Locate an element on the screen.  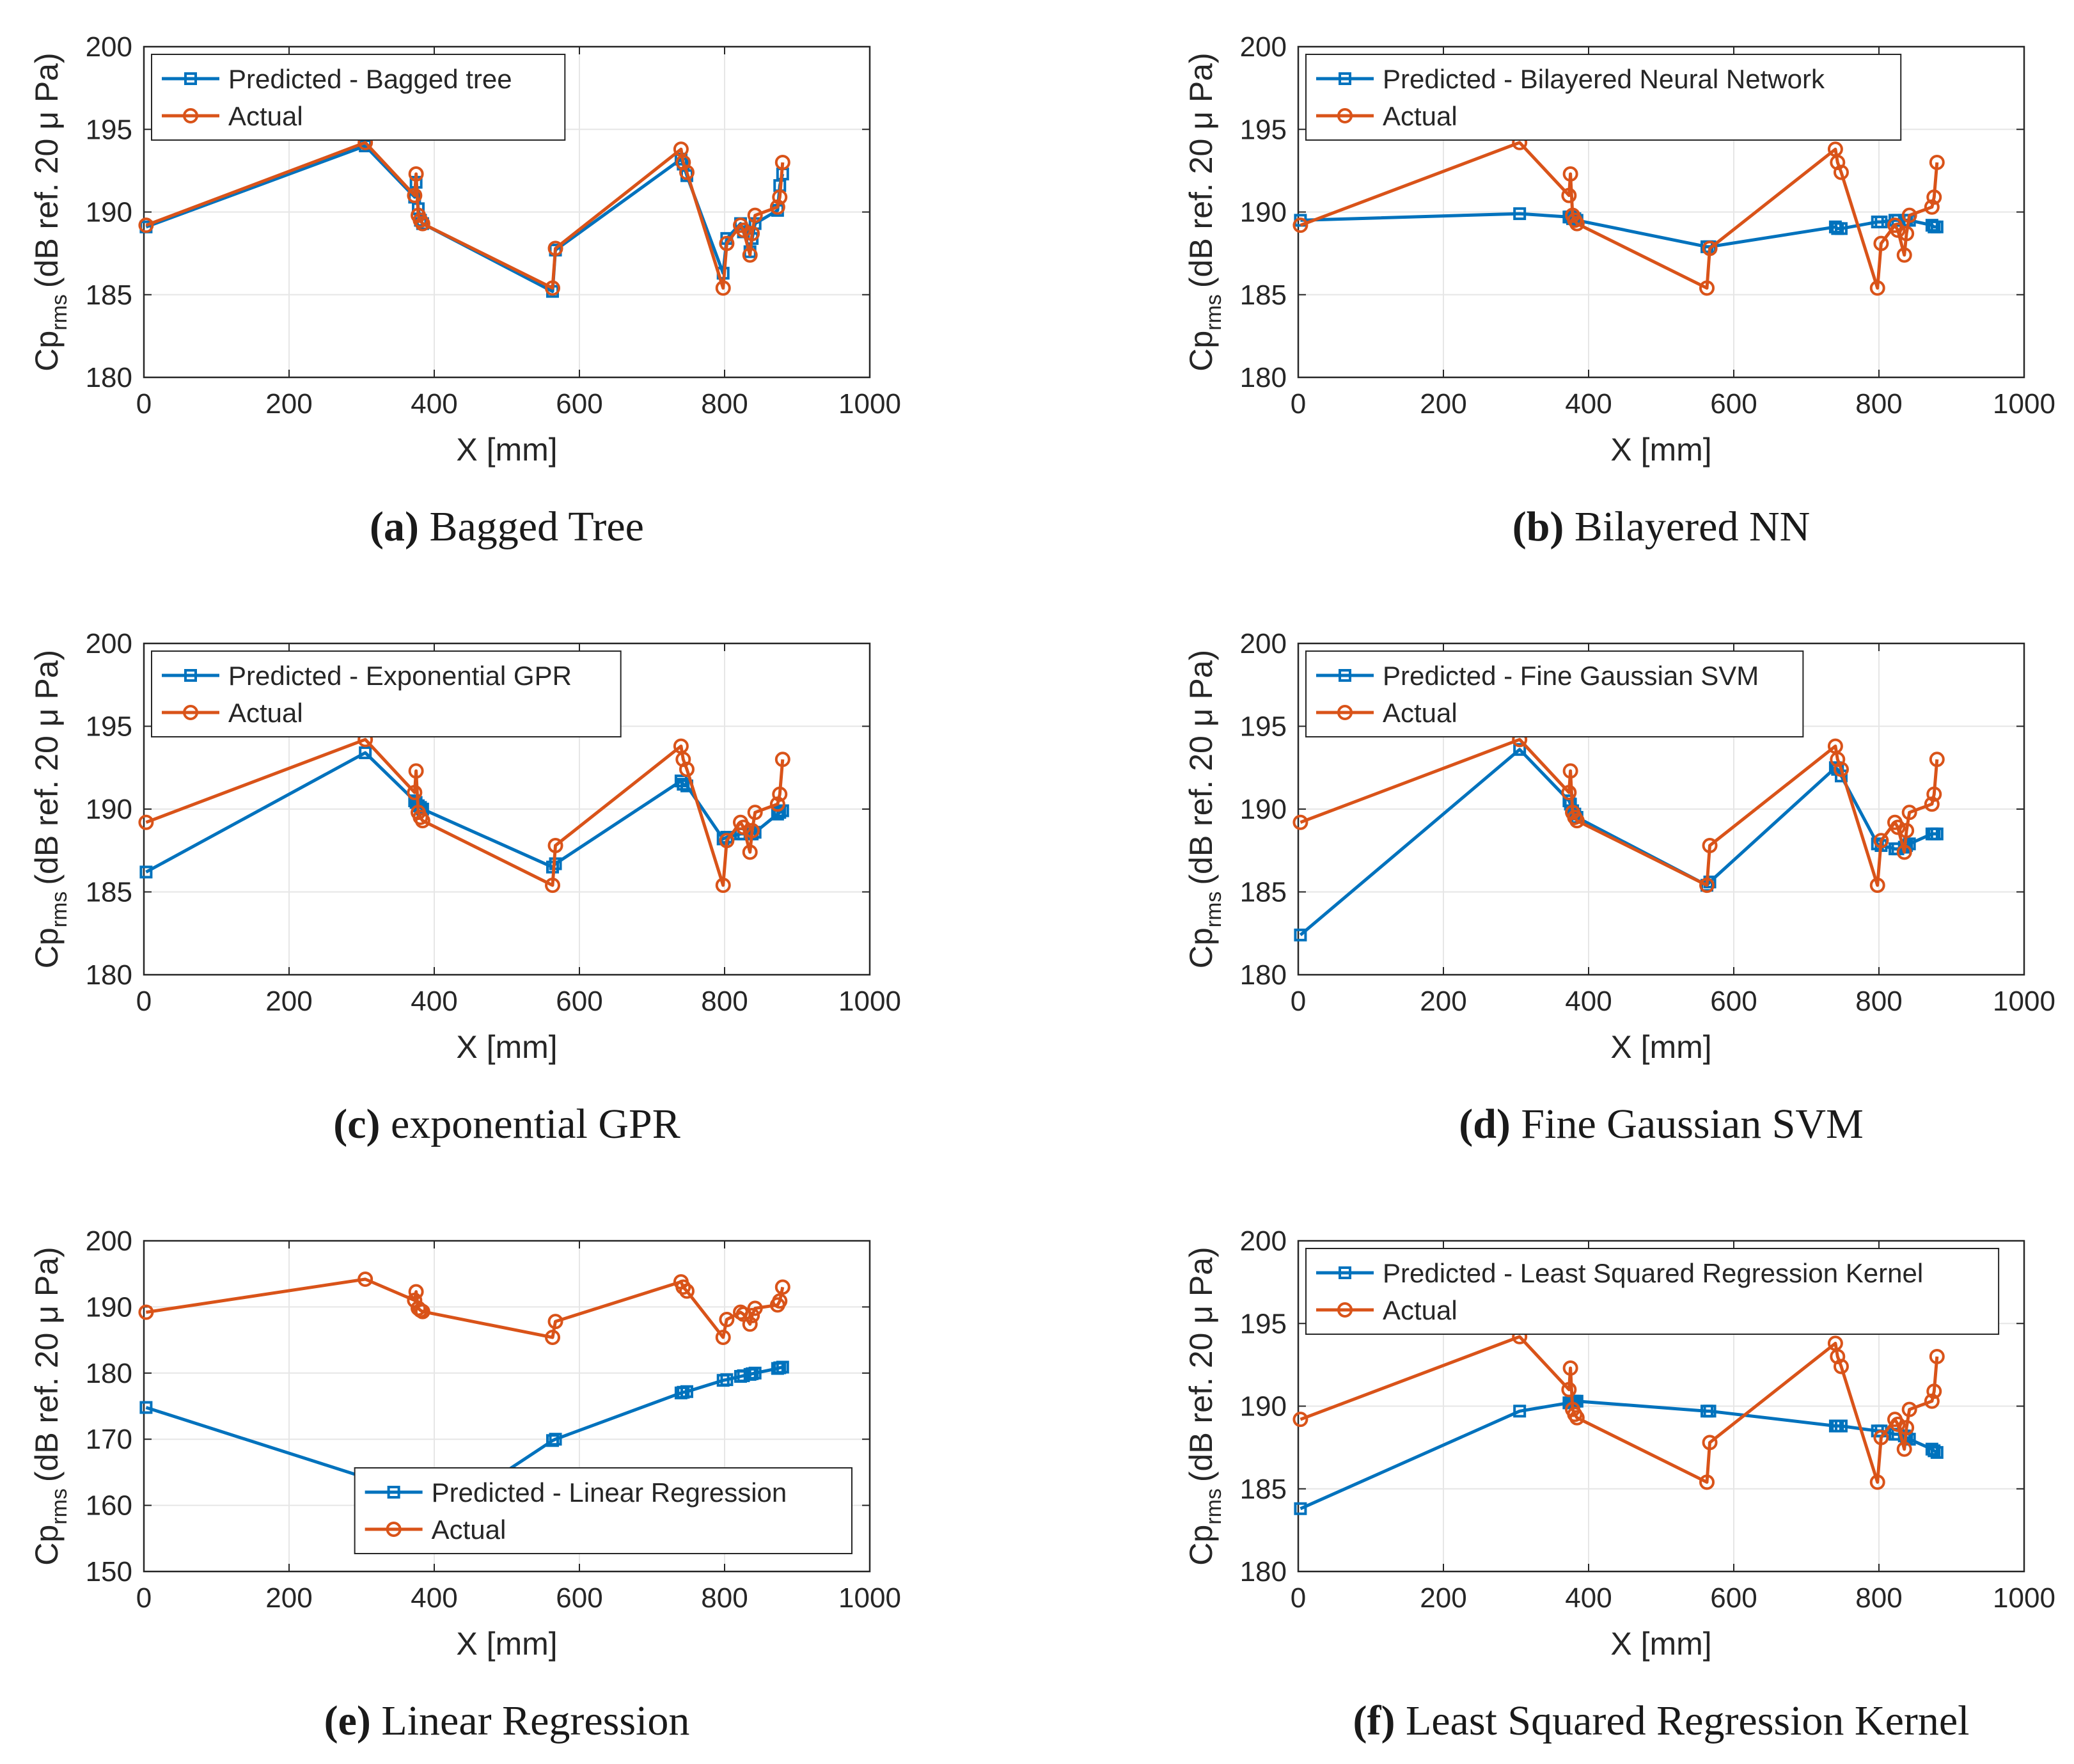
legend-label-predicted: Predicted - Fine Gaussian SVM is located at coordinates (1571, 676).